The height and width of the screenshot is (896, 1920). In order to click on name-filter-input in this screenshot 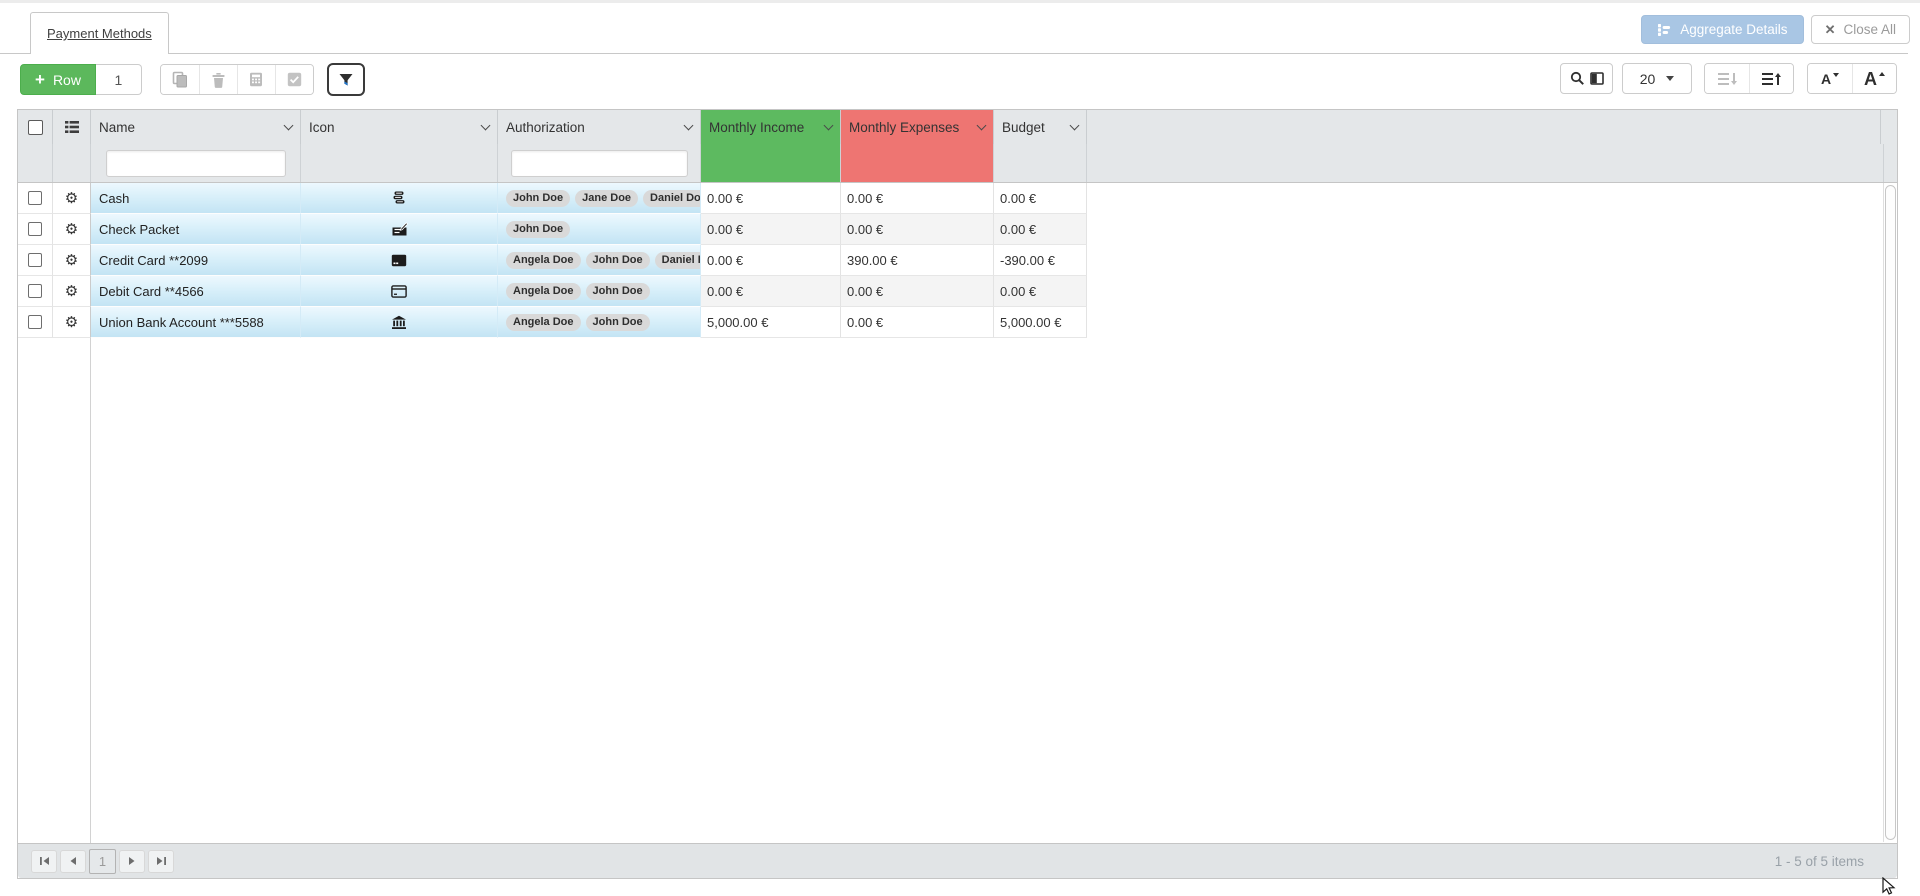, I will do `click(196, 163)`.